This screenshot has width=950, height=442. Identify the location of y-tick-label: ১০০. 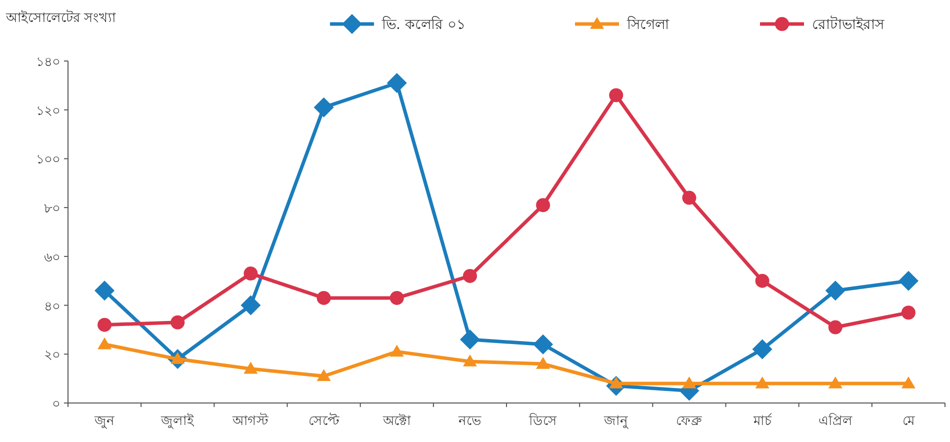
(48, 160).